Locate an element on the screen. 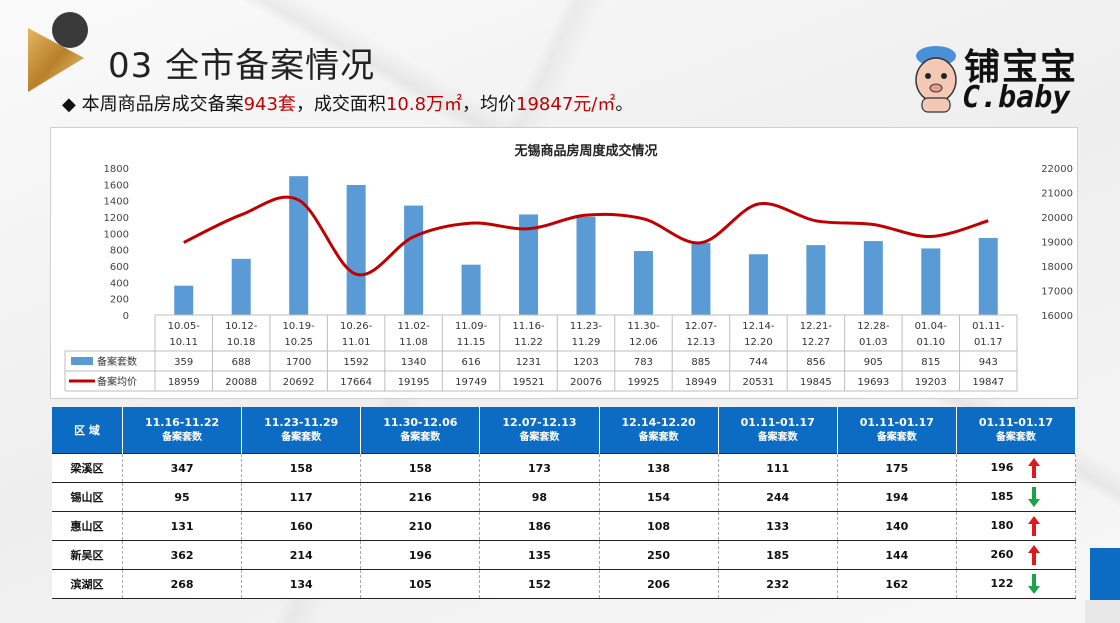 The image size is (1120, 623). x-tick-label: 01.11- is located at coordinates (988, 326).